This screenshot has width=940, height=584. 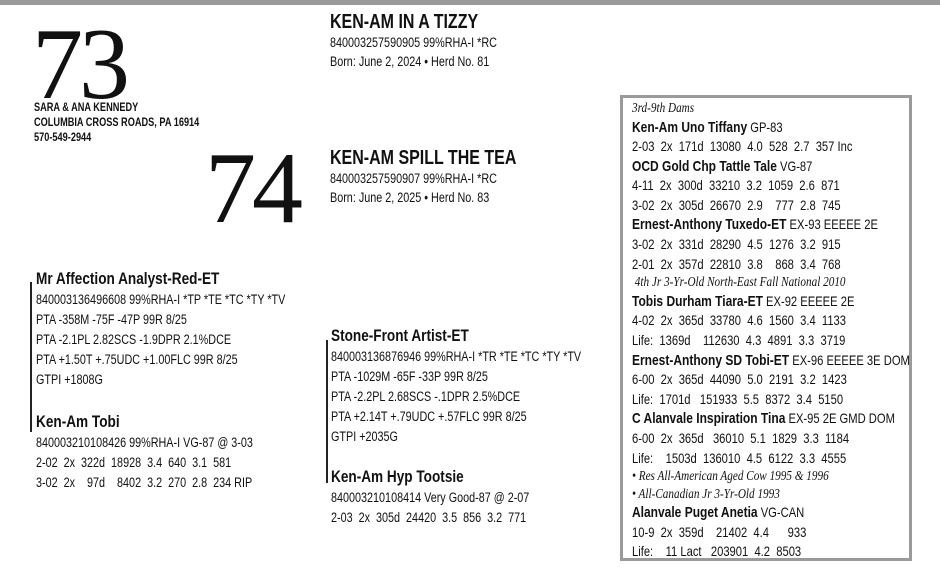 What do you see at coordinates (429, 416) in the screenshot?
I see `sire-line: PTA +2.14T +.79UDC +.57FLC 99R 8/25` at bounding box center [429, 416].